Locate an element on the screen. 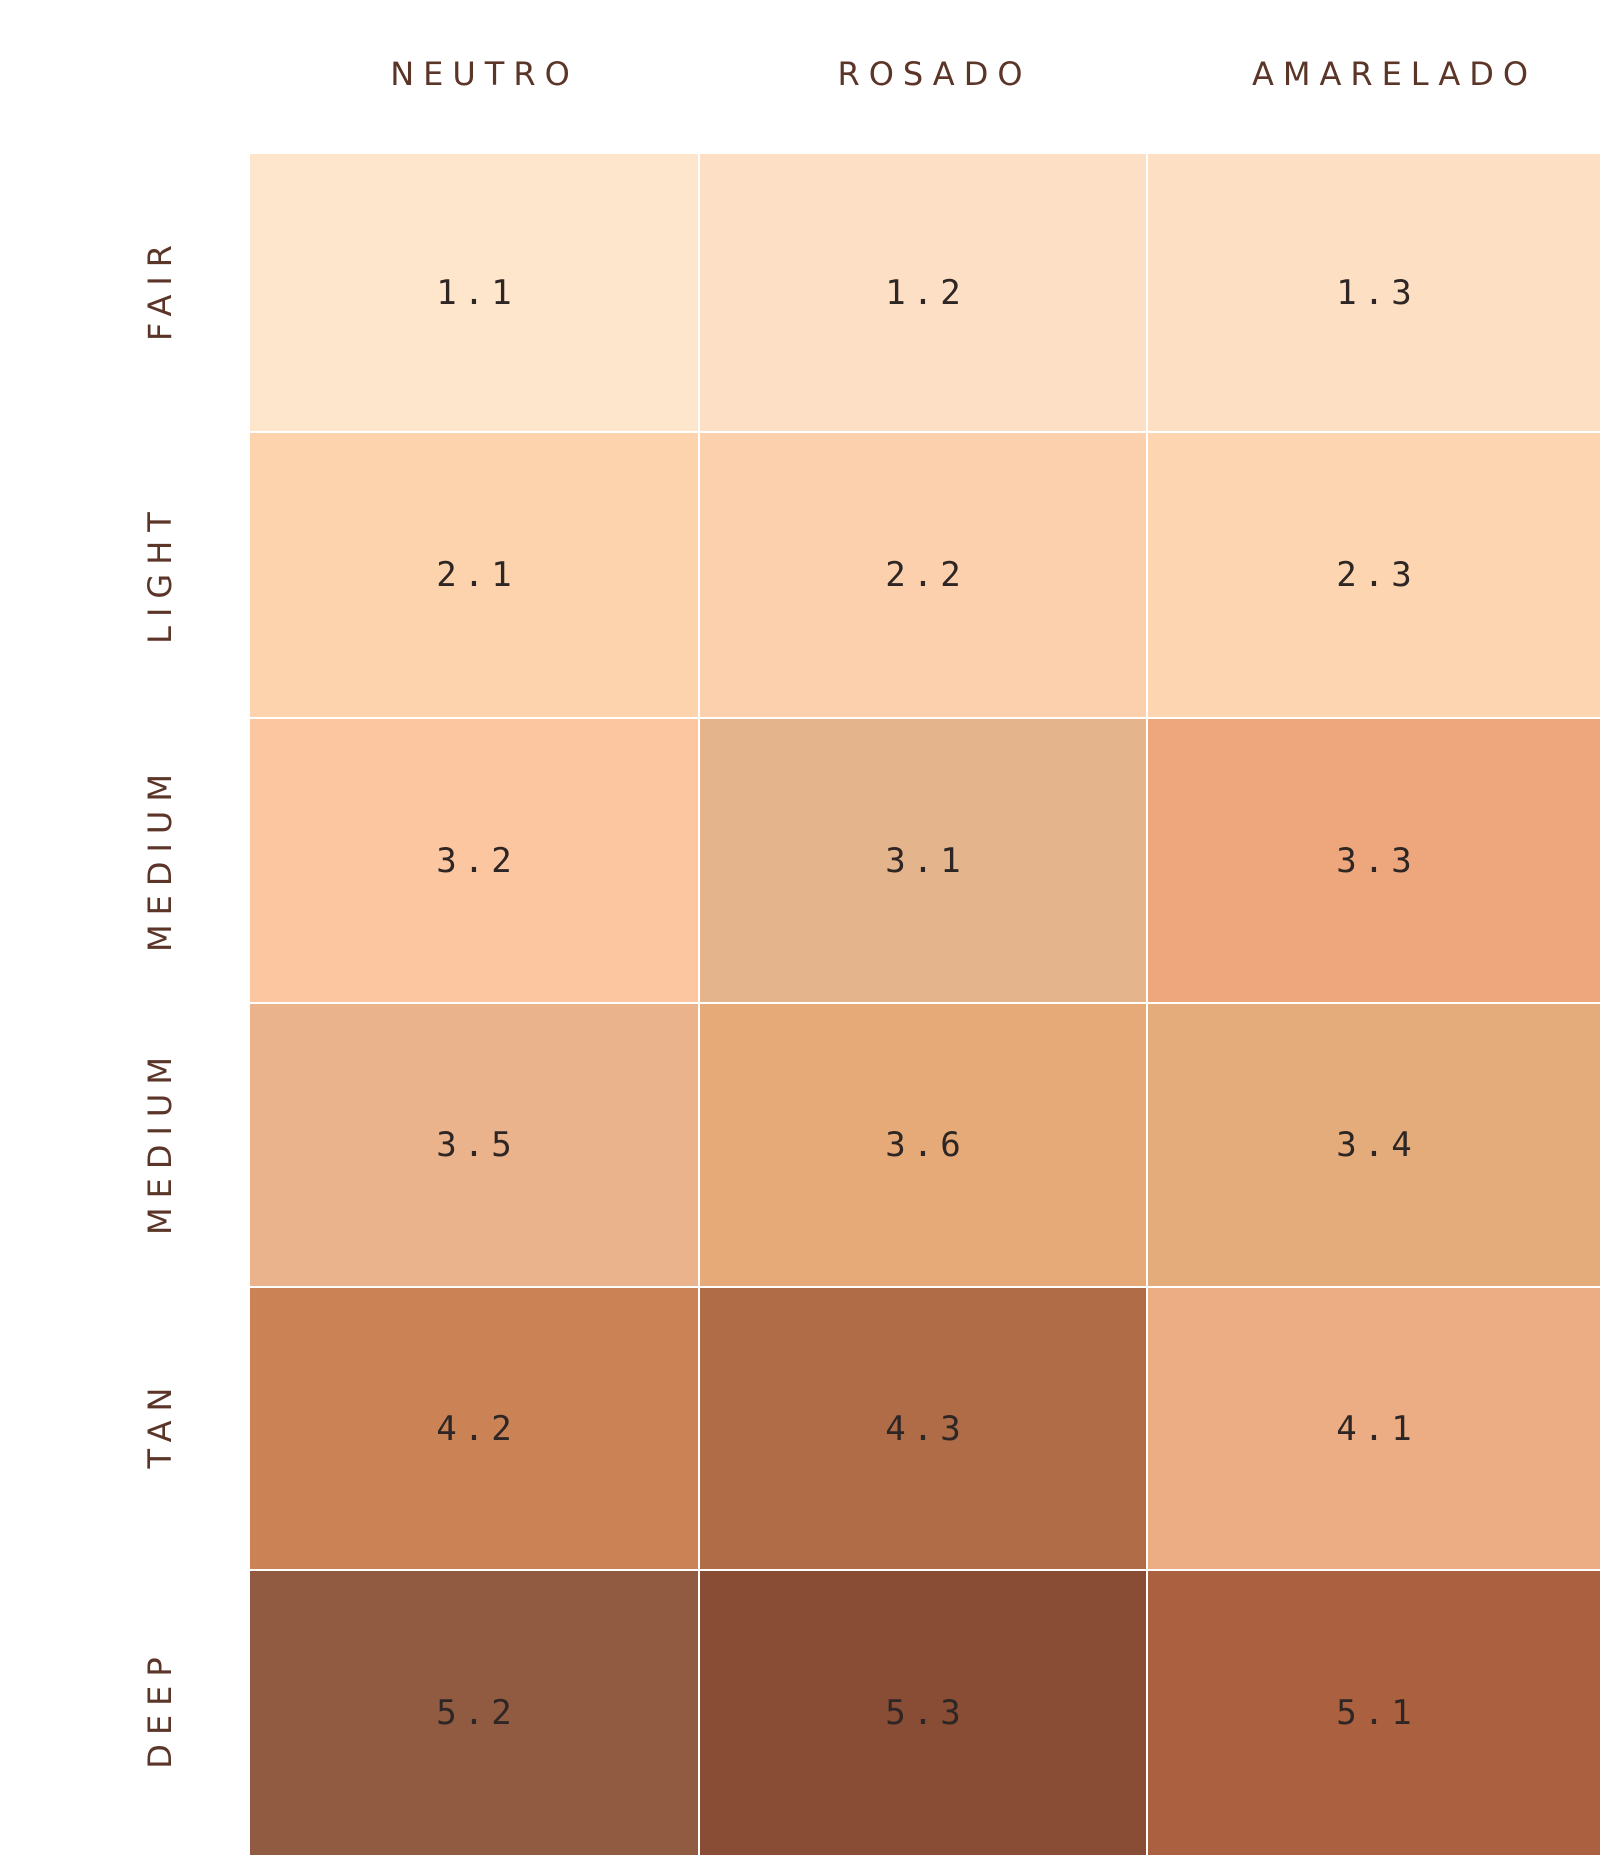 Image resolution: width=1600 pixels, height=1855 pixels. shade-code: 3.2 is located at coordinates (477, 860).